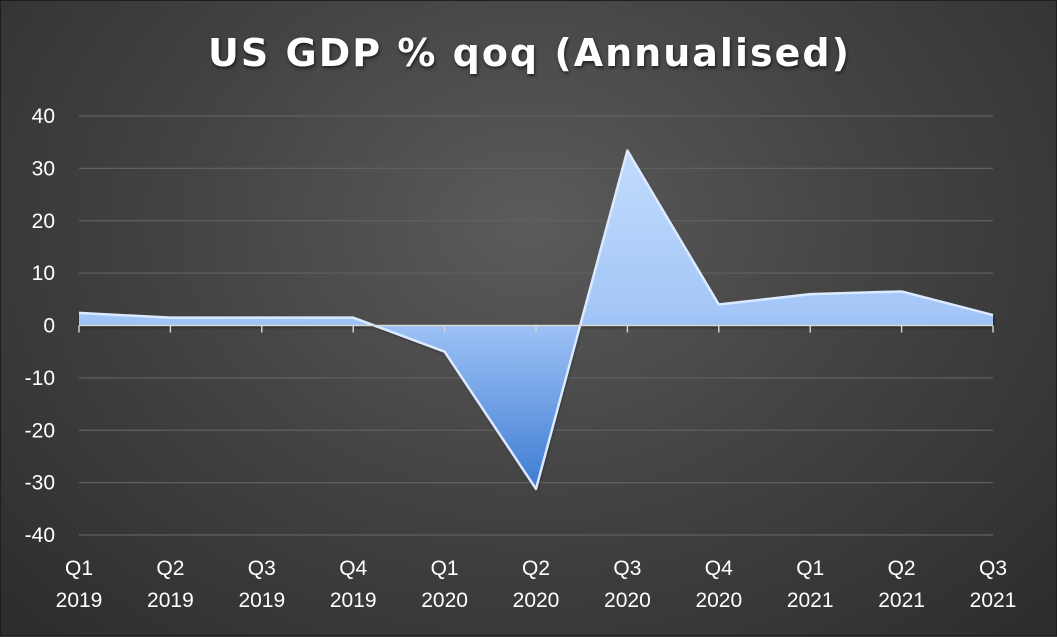 The image size is (1057, 637). I want to click on x-tick-label: Q3 2021, so click(993, 584).